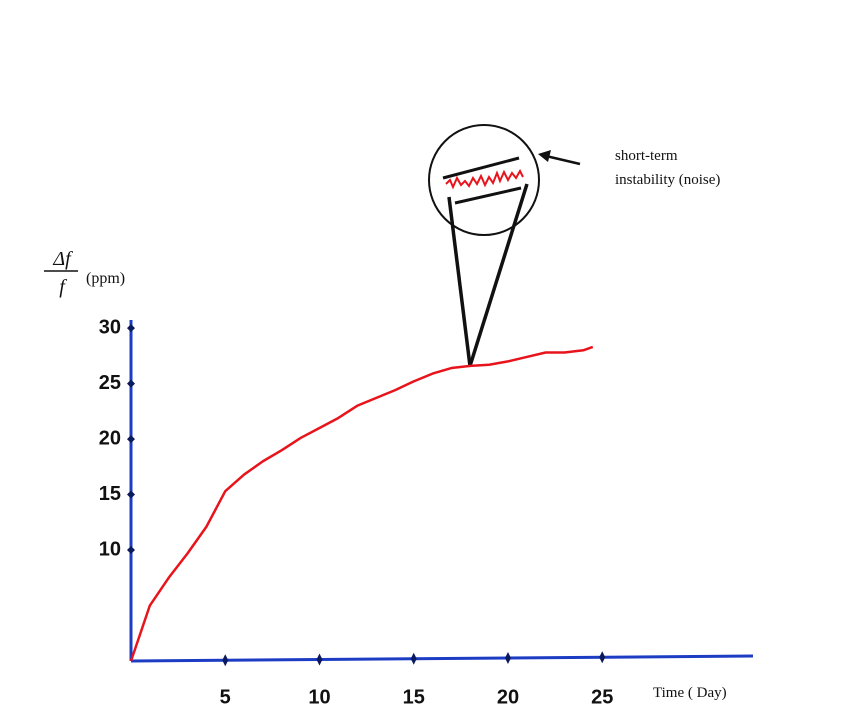 The width and height of the screenshot is (850, 712). What do you see at coordinates (442, 658) in the screenshot?
I see `x-axis` at bounding box center [442, 658].